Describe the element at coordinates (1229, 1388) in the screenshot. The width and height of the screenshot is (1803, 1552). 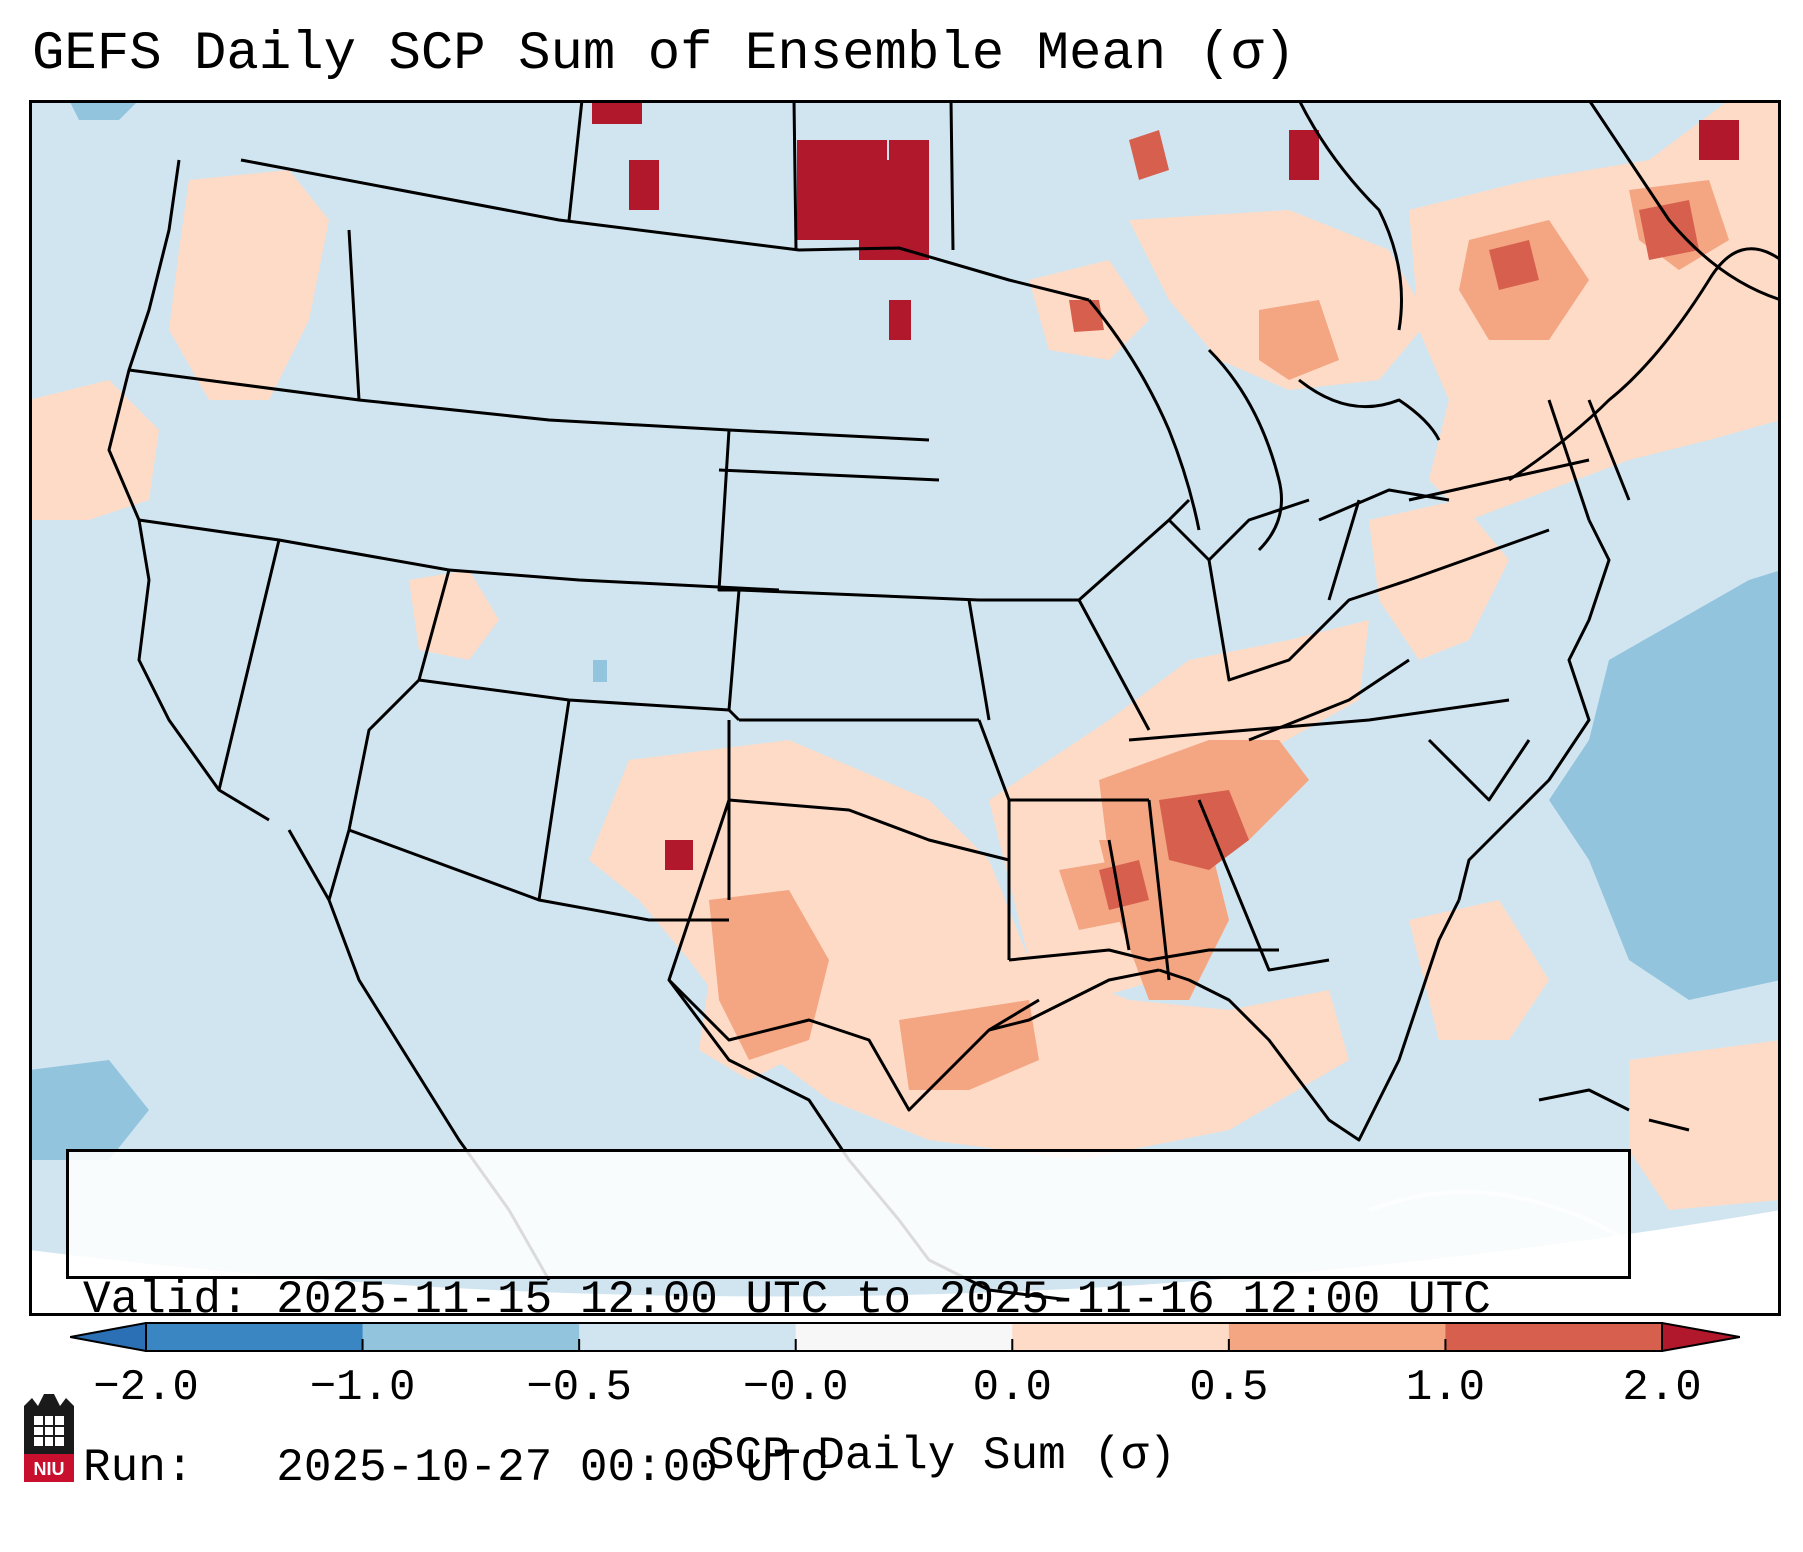
I see `colorbar-tick-label: 0.5` at that location.